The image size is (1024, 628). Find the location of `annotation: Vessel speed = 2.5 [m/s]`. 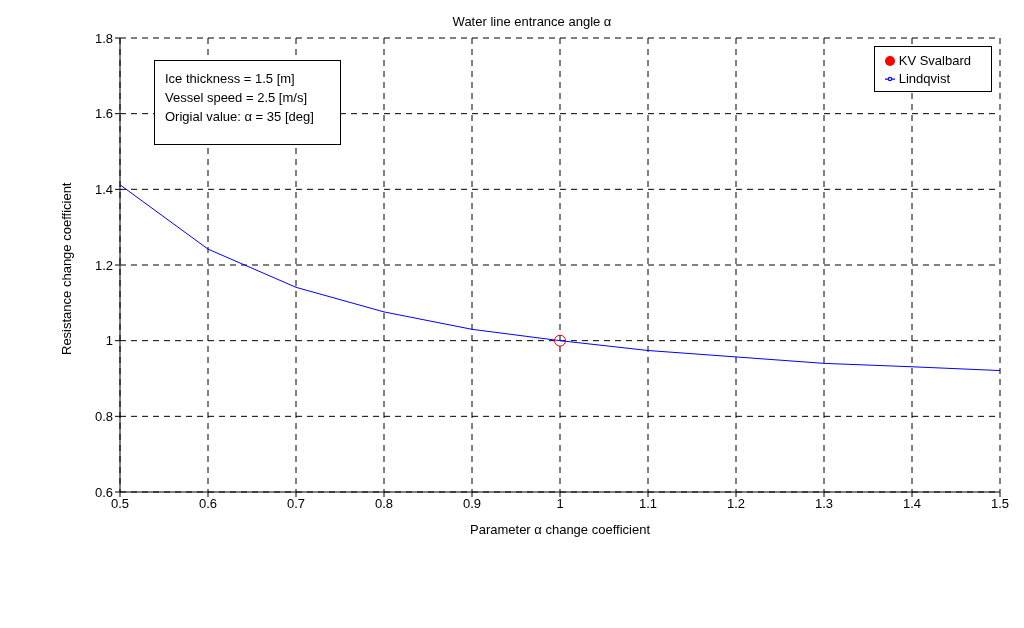

annotation: Vessel speed = 2.5 [m/s] is located at coordinates (236, 98).